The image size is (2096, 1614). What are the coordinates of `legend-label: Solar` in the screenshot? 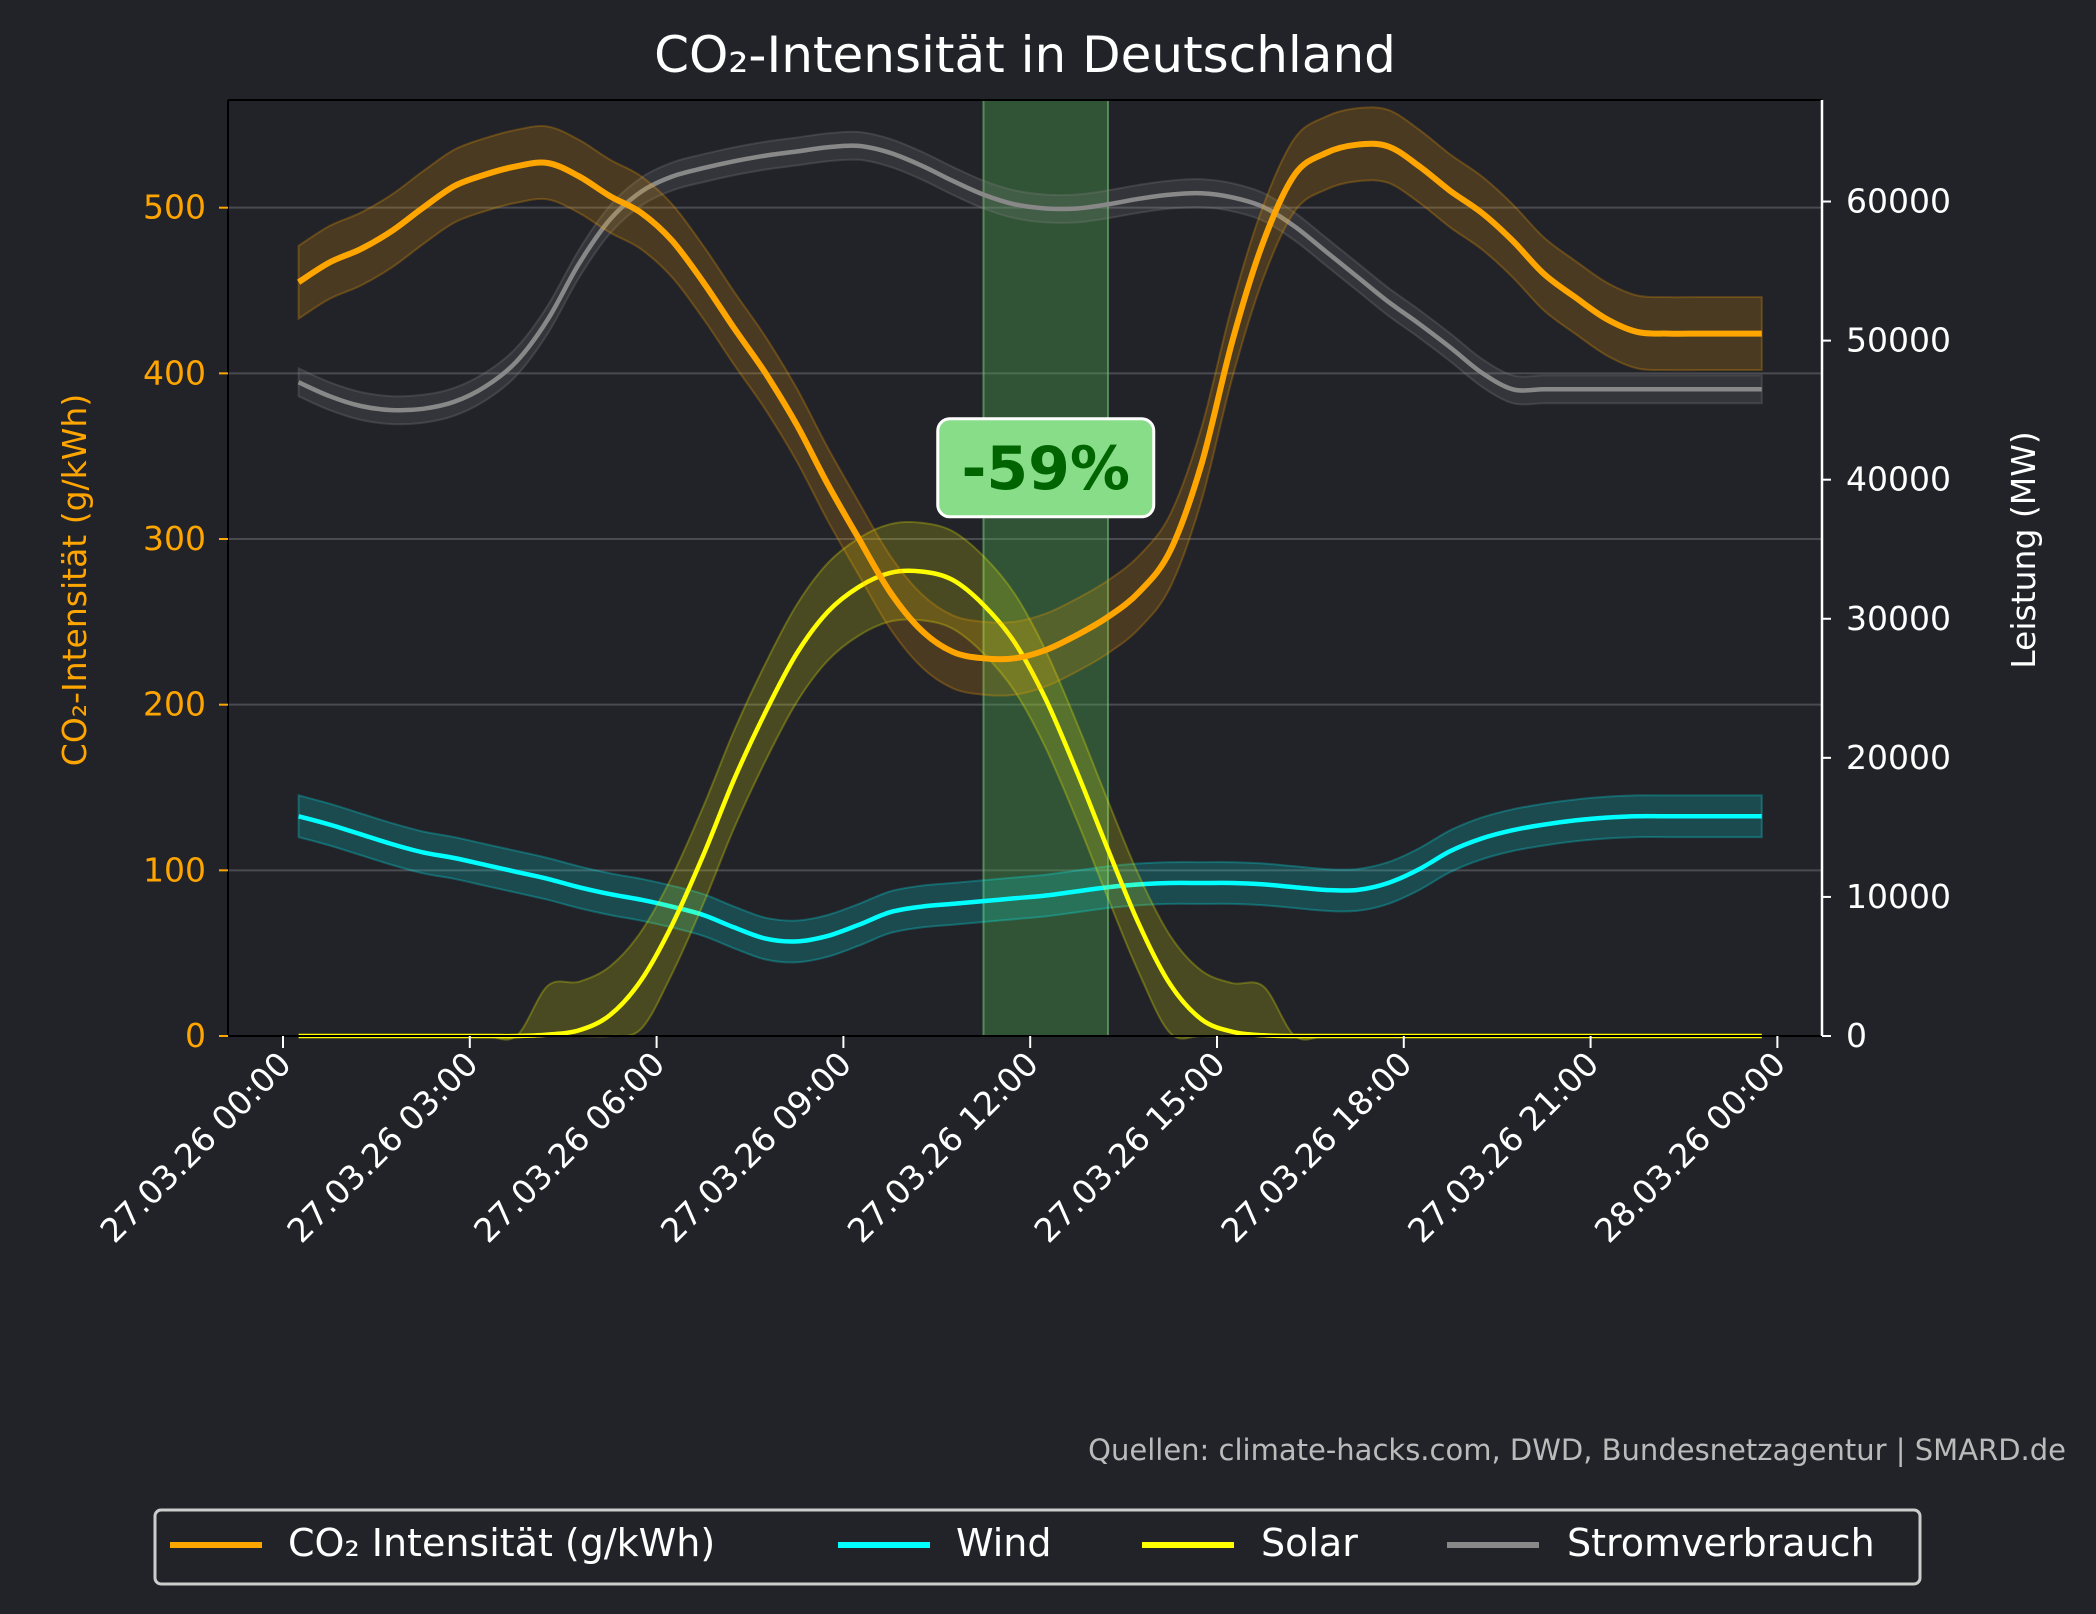 It's located at (1309, 1543).